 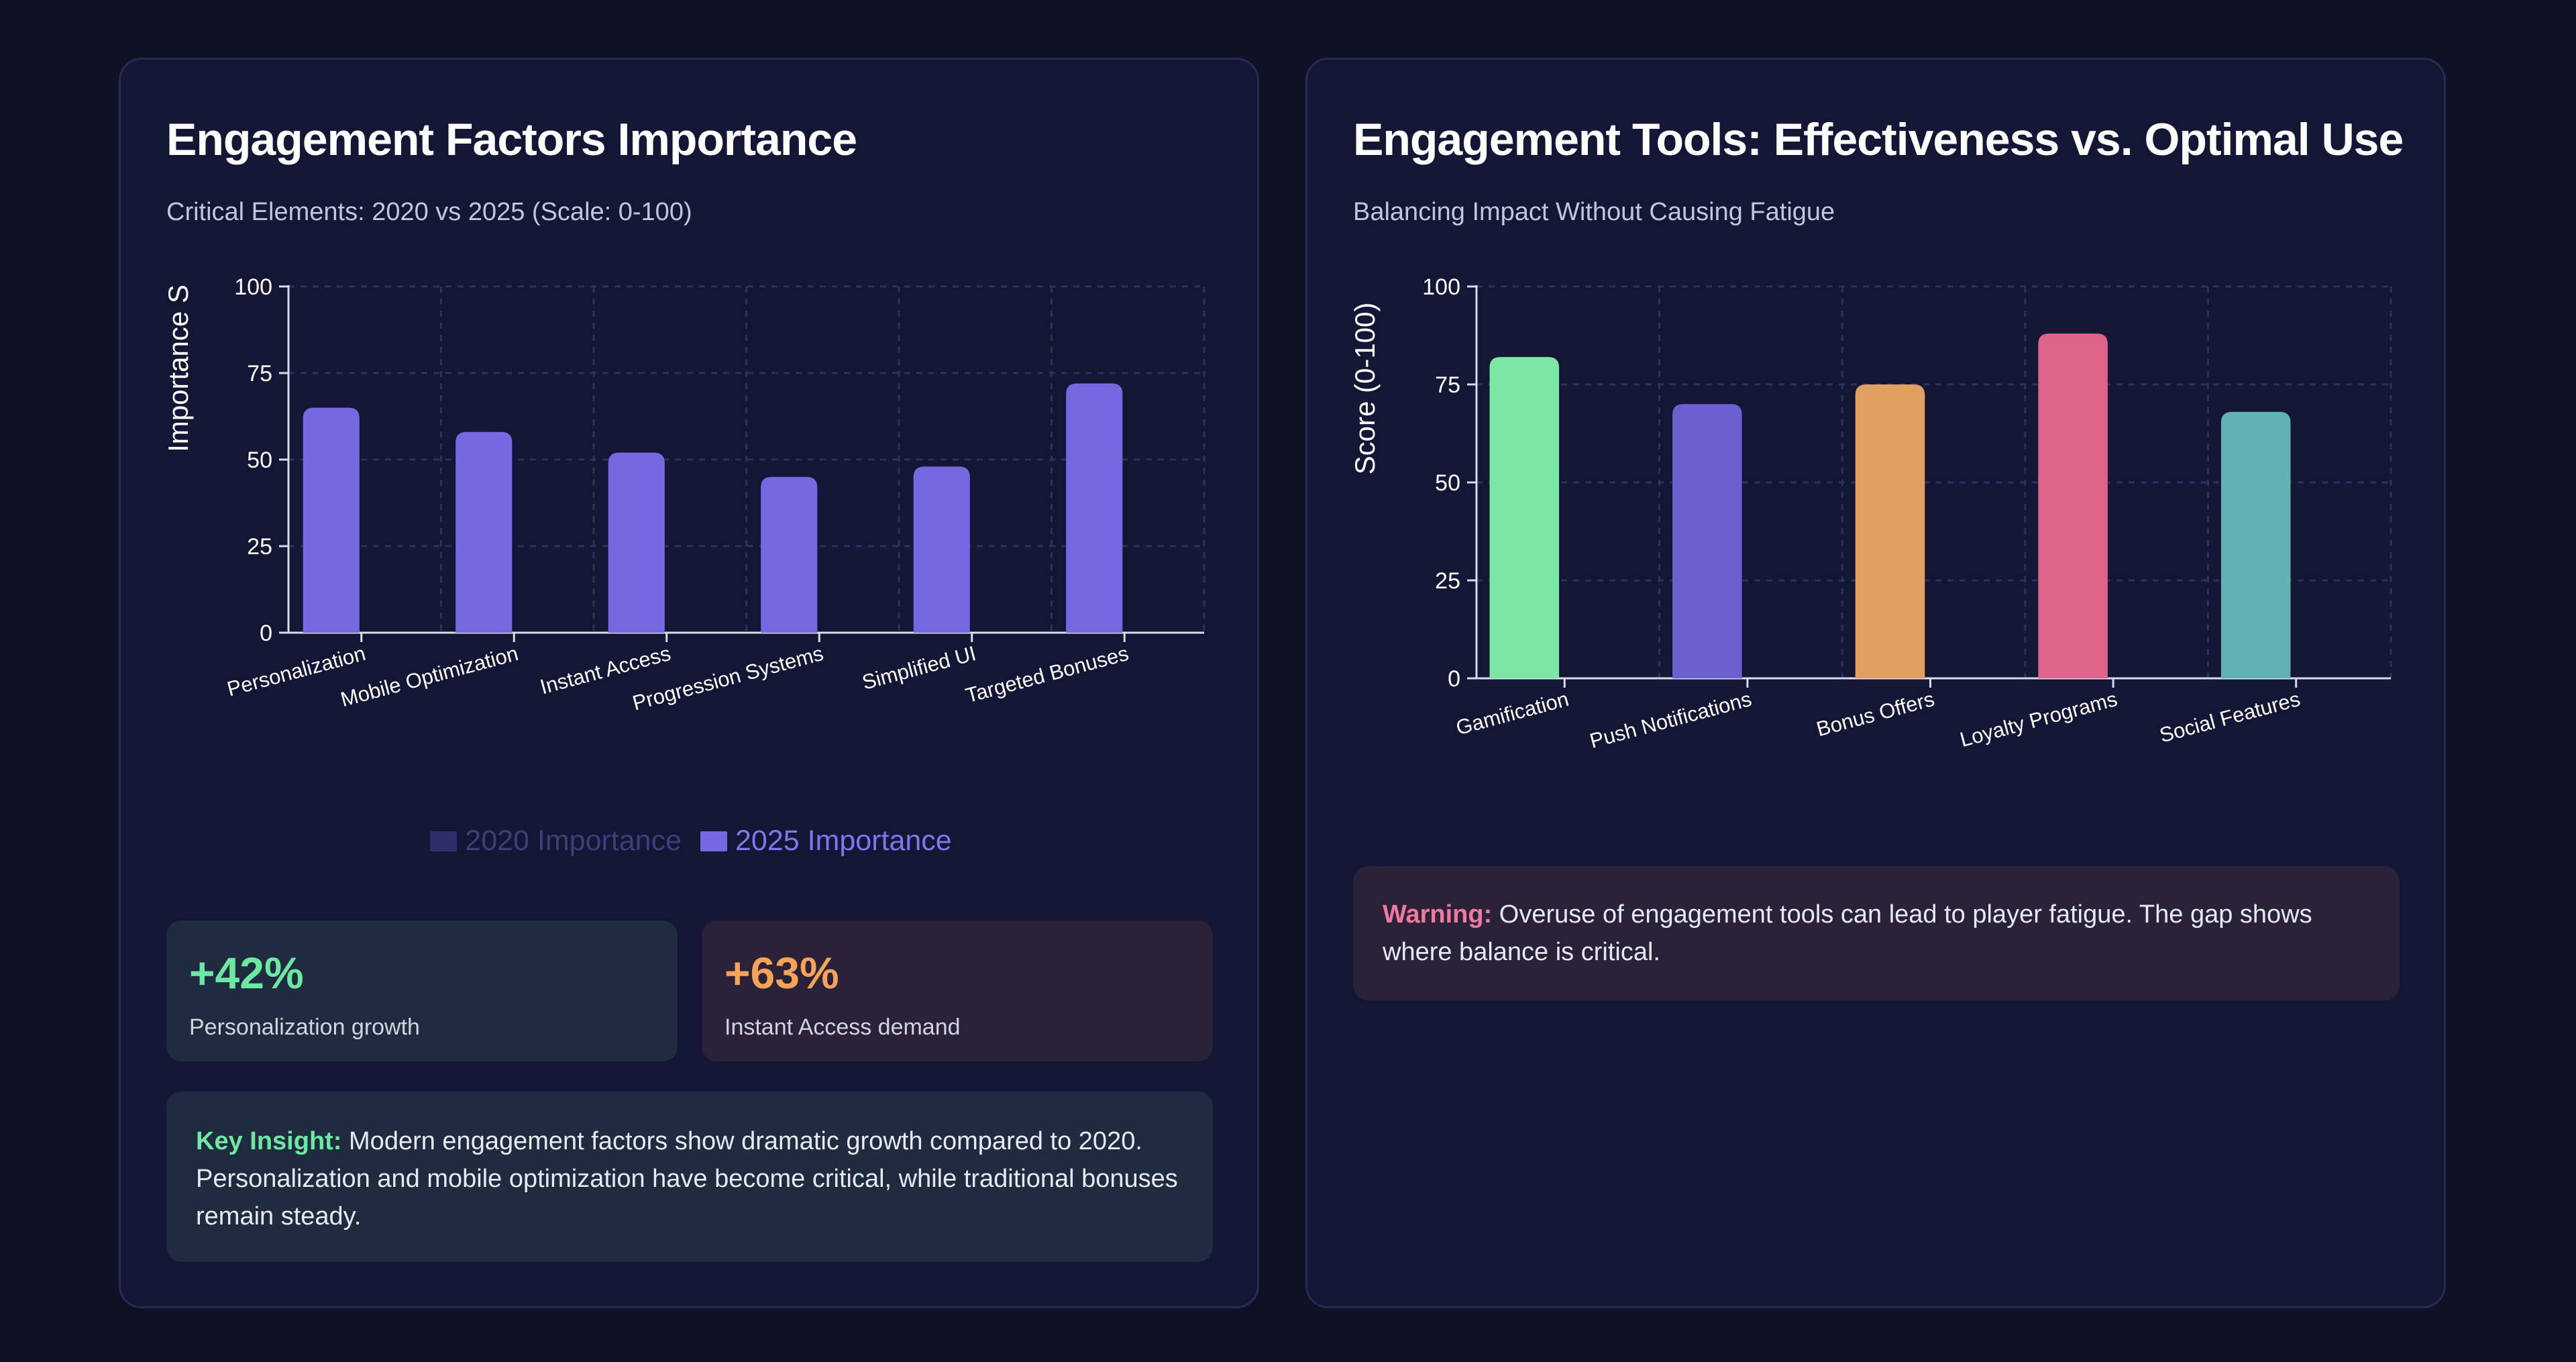 What do you see at coordinates (429, 676) in the screenshot?
I see `x-tick-label: Mobile Optimization` at bounding box center [429, 676].